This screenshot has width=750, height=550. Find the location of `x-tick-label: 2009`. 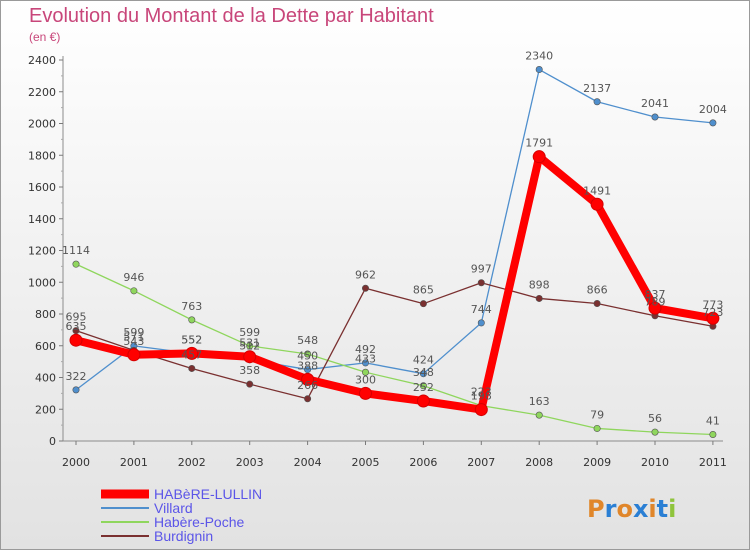

x-tick-label: 2009 is located at coordinates (597, 462).